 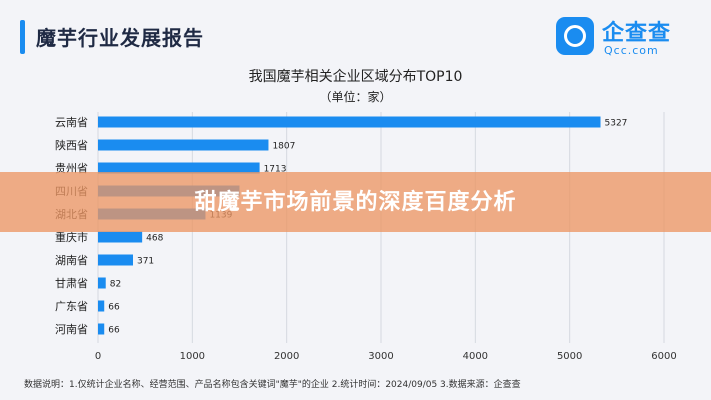 I want to click on category-label: 陕西省, so click(x=71, y=145).